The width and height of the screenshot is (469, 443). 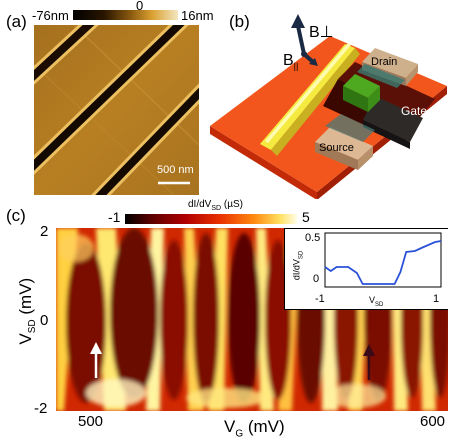 What do you see at coordinates (376, 301) in the screenshot?
I see `inset-xlabel: VSD` at bounding box center [376, 301].